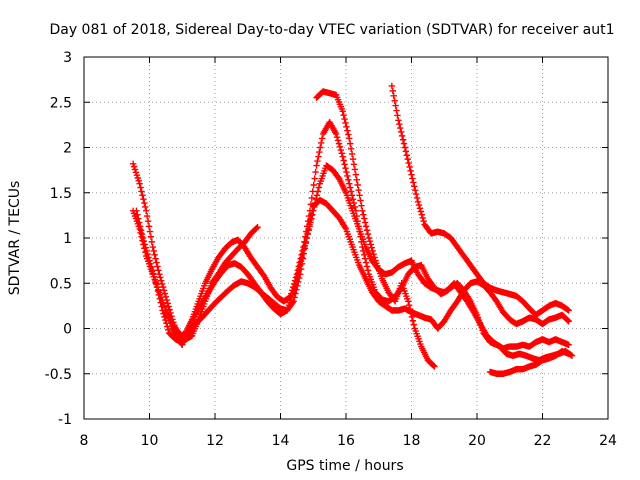 The image size is (640, 480). I want to click on x-tick-label: 24, so click(608, 441).